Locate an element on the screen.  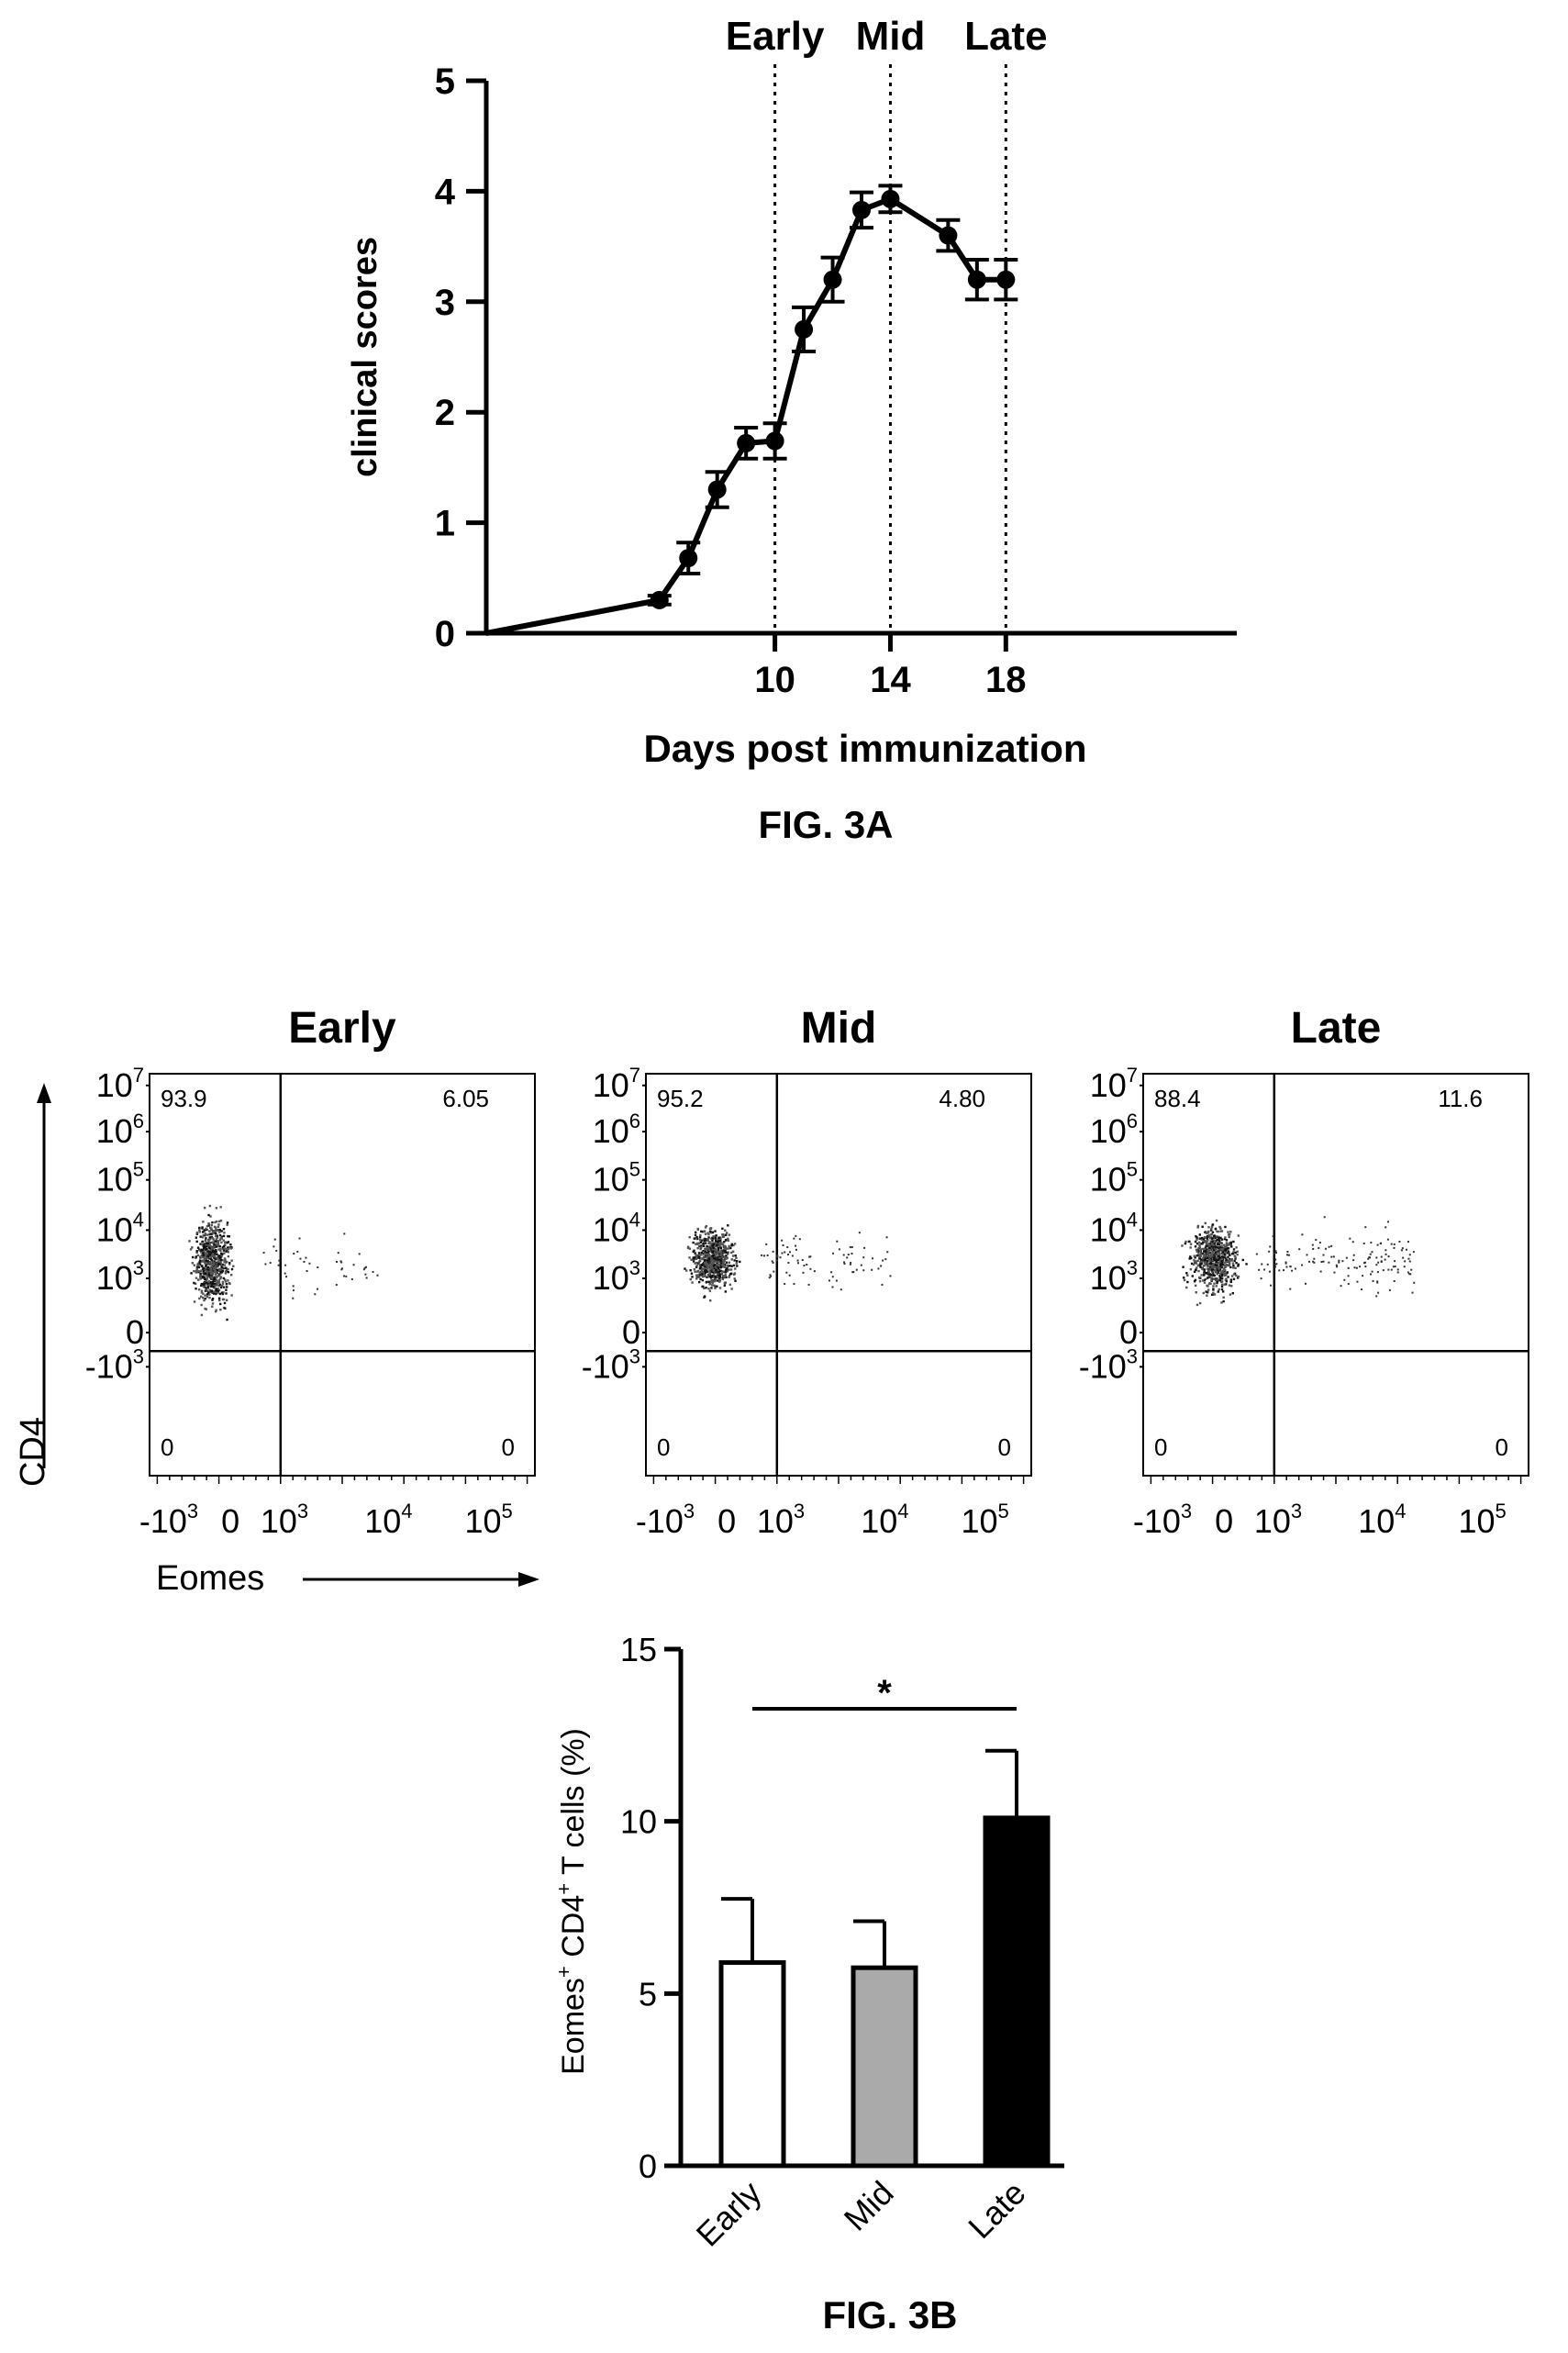
x-tick-label: 105 is located at coordinates (984, 1520).